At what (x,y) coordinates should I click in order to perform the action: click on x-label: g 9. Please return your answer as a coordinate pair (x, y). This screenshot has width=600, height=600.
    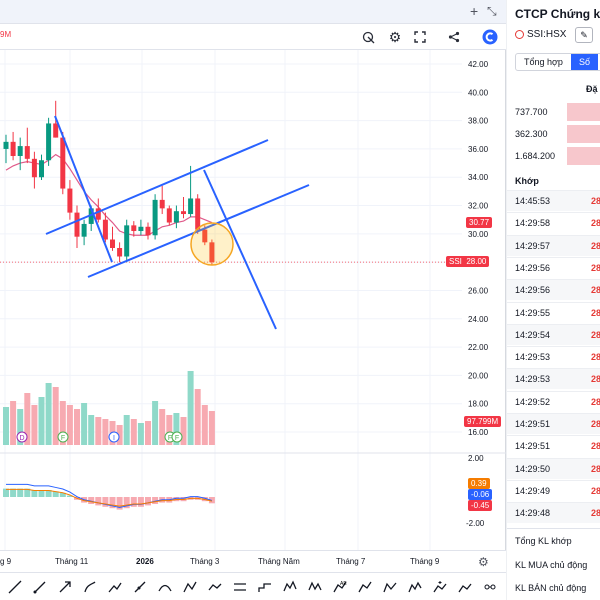
    Looking at the image, I should click on (6, 561).